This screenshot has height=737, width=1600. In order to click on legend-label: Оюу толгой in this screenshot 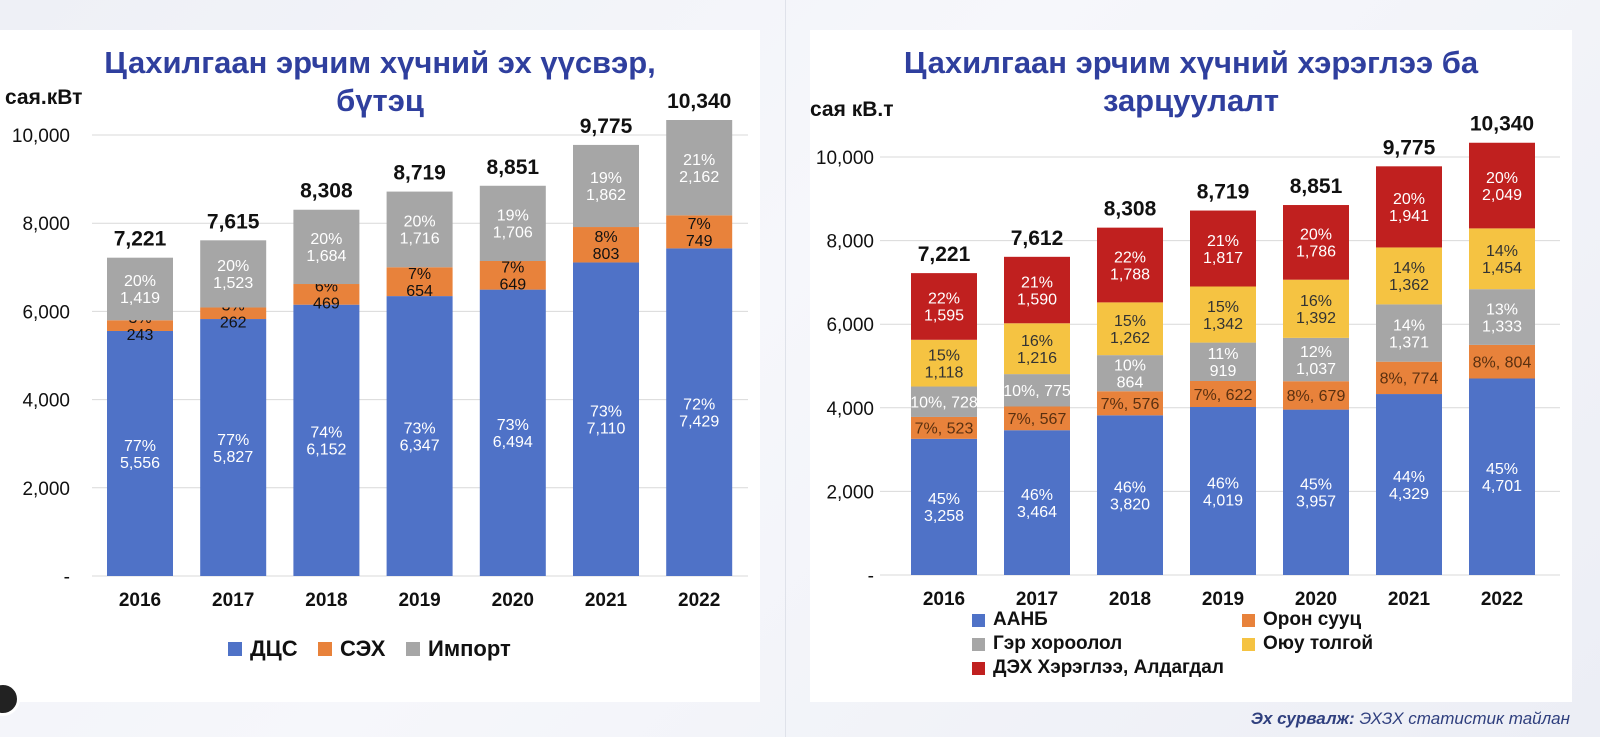, I will do `click(1318, 643)`.